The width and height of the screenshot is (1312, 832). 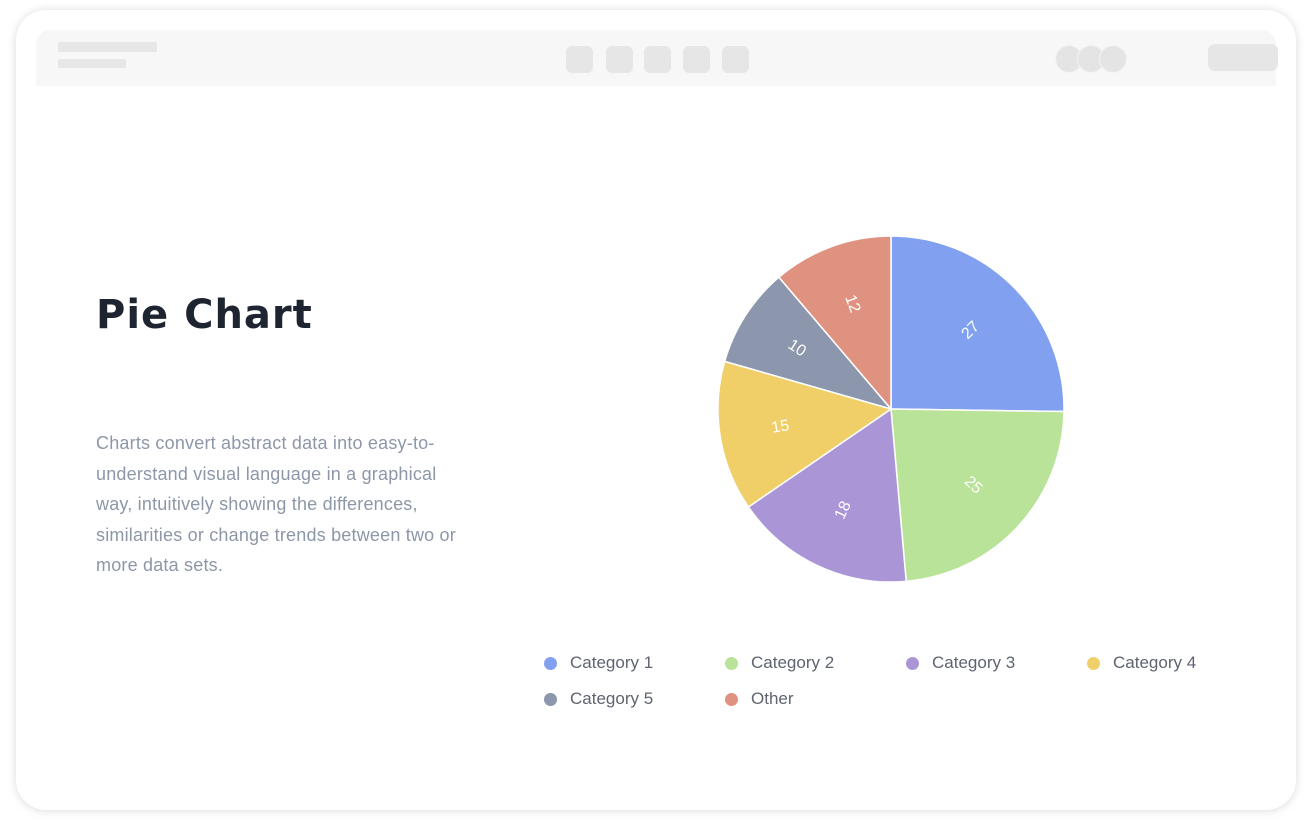 What do you see at coordinates (612, 698) in the screenshot?
I see `legend-label: Category 5` at bounding box center [612, 698].